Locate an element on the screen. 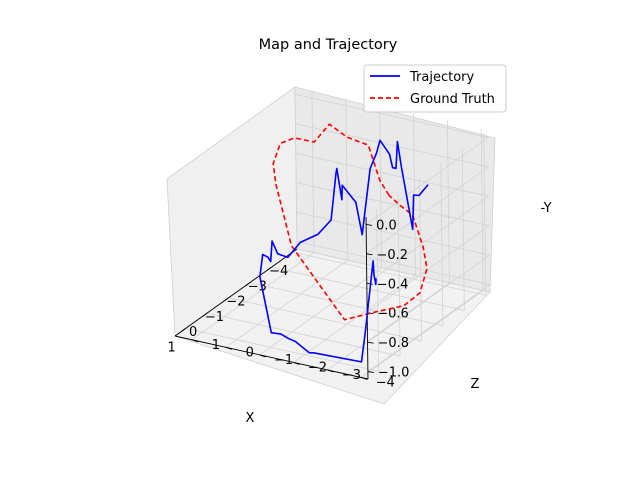 The image size is (640, 484). y-tick-label-4: 0 is located at coordinates (250, 352).